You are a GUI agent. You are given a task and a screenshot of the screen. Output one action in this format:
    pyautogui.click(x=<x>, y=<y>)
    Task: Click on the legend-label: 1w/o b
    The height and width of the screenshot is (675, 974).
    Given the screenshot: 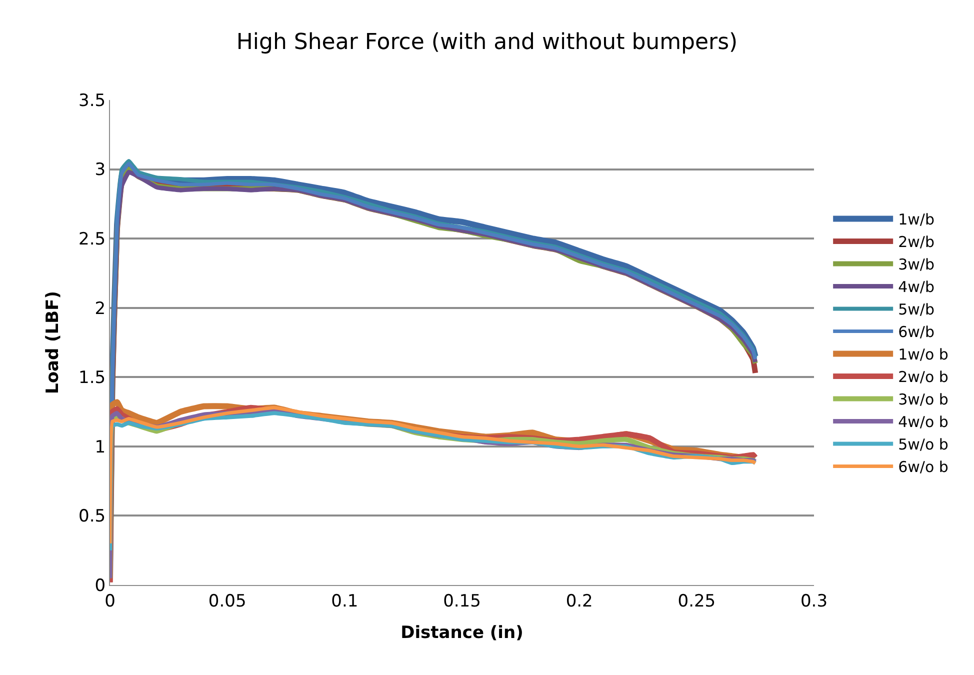 What is the action you would take?
    pyautogui.click(x=923, y=355)
    